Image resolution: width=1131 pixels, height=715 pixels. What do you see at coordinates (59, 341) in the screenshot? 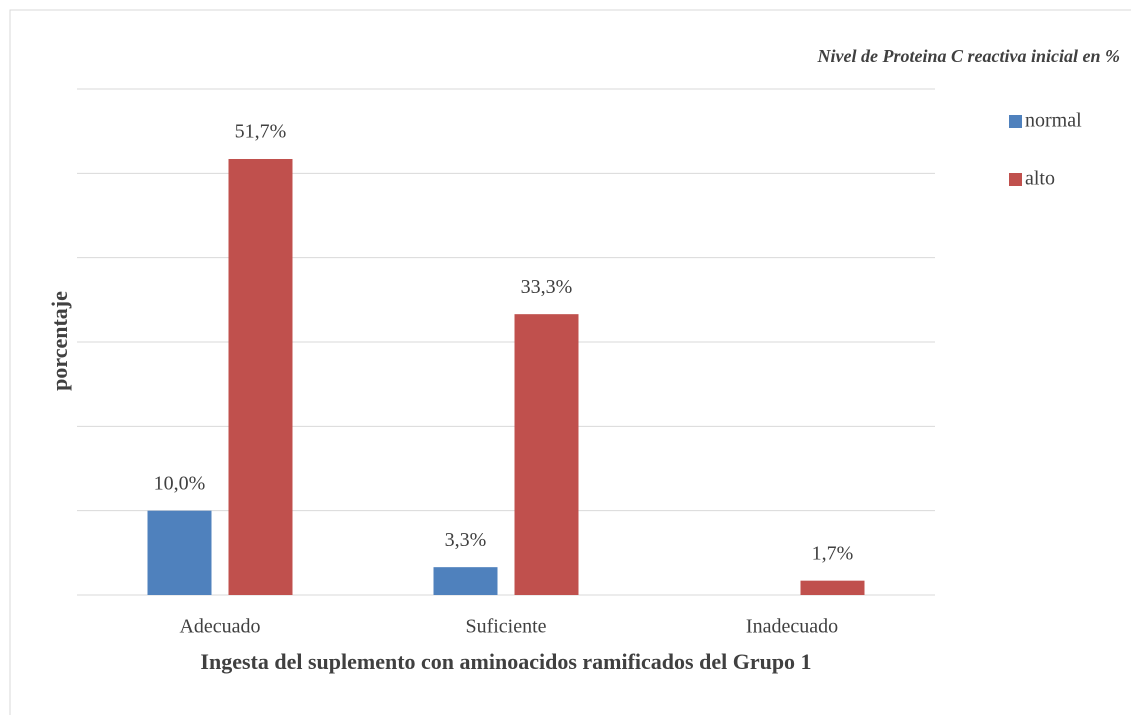
I see `y-axis-title: porcentaje` at bounding box center [59, 341].